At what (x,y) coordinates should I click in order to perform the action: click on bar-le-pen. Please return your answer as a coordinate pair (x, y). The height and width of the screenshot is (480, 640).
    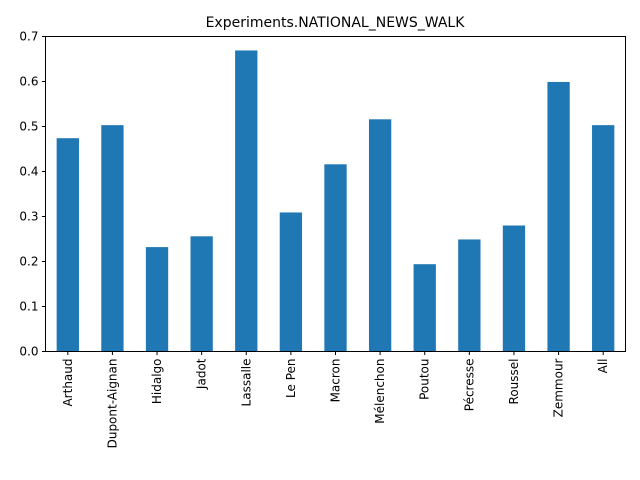
    Looking at the image, I should click on (291, 282).